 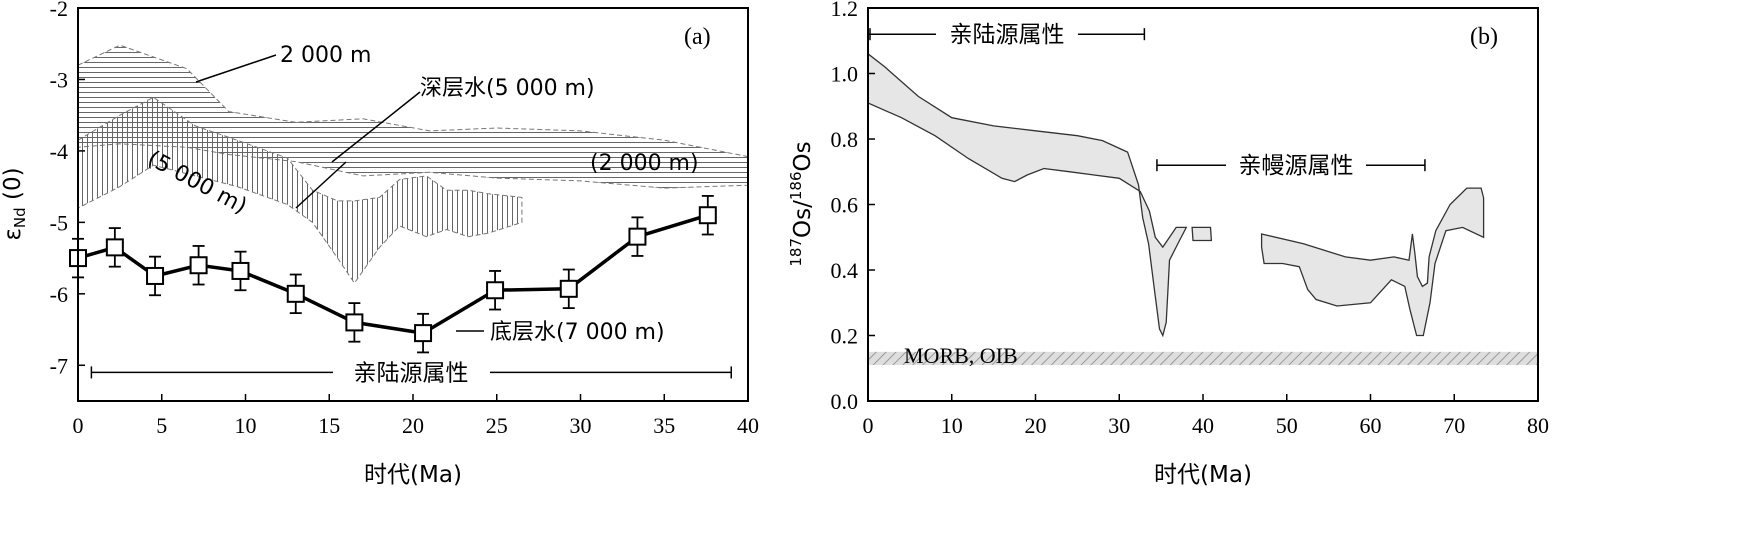 What do you see at coordinates (59, 294) in the screenshot?
I see `y-tick-label: -6` at bounding box center [59, 294].